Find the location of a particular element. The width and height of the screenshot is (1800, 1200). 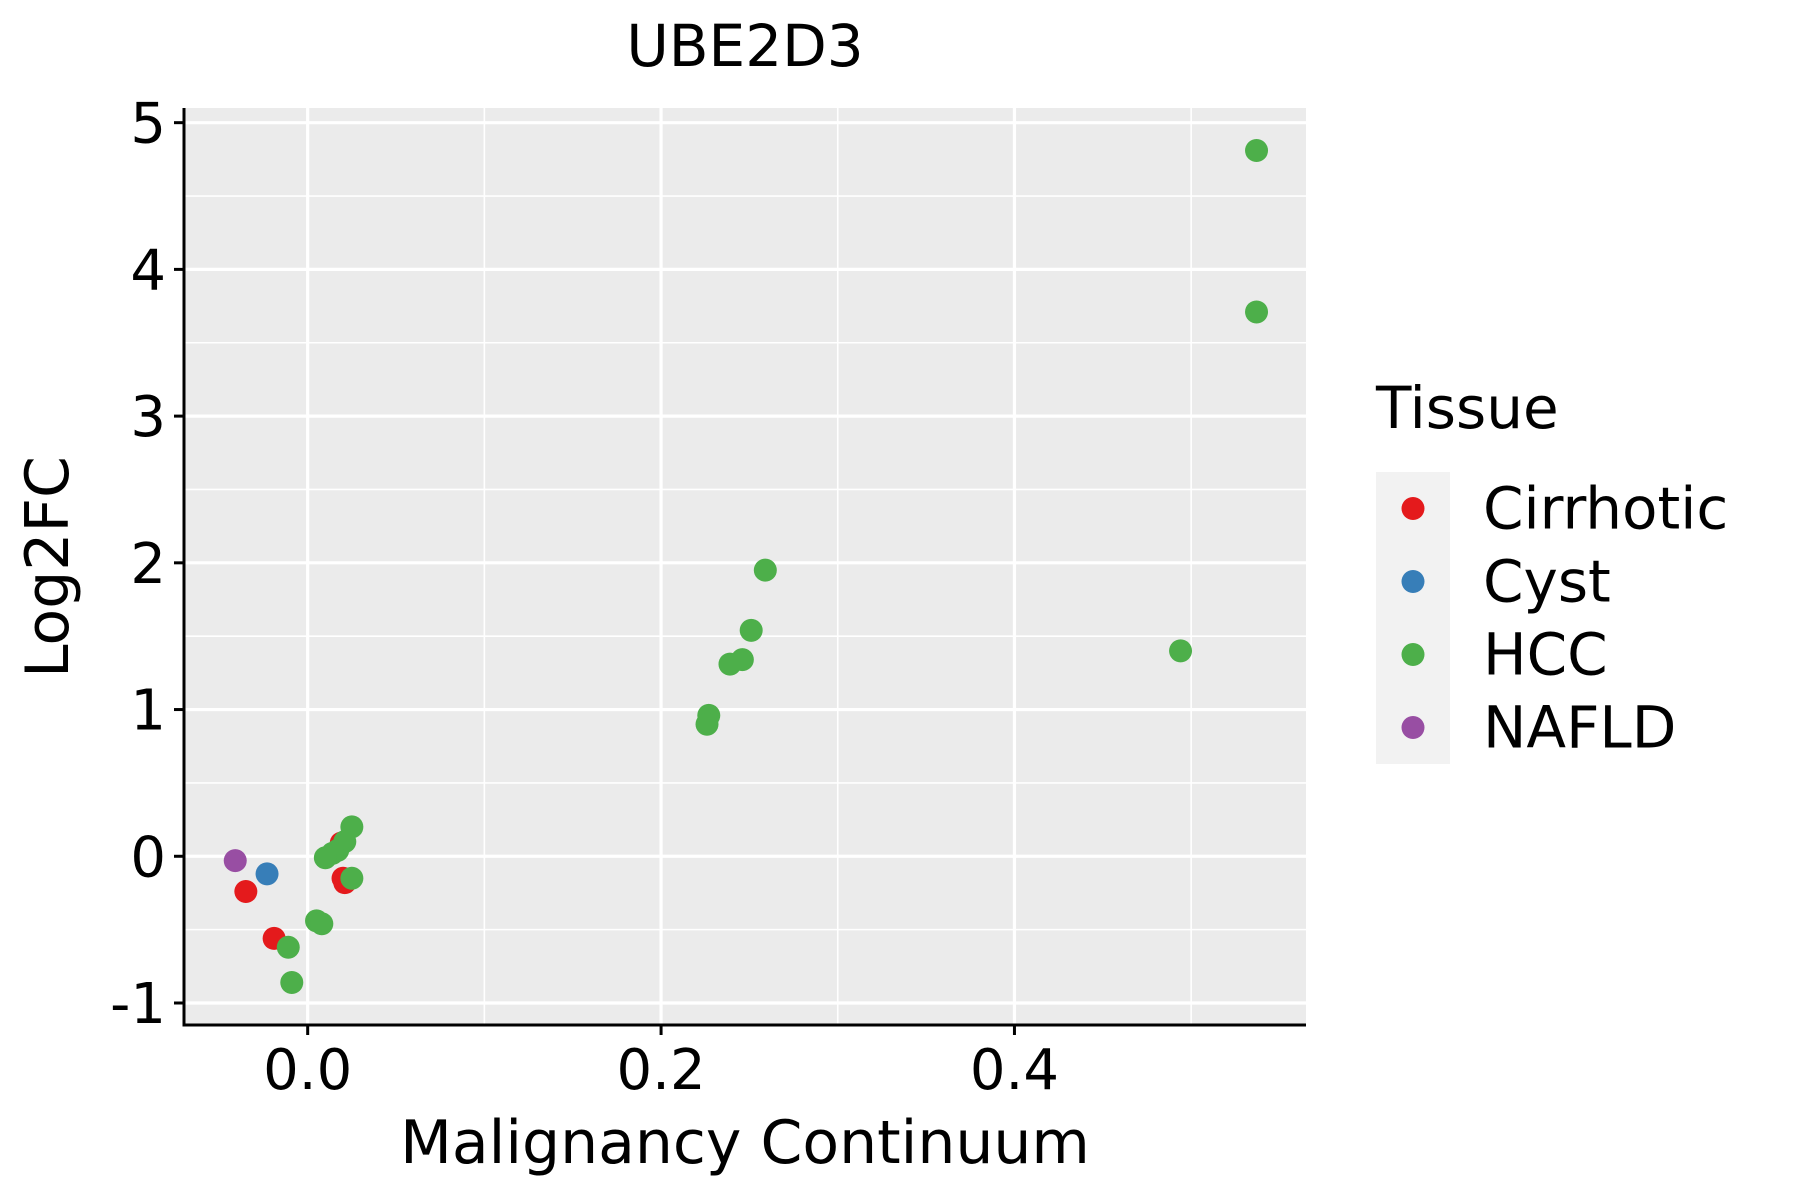

legend-label-cirrhotic: Cirrhotic is located at coordinates (1605, 509).